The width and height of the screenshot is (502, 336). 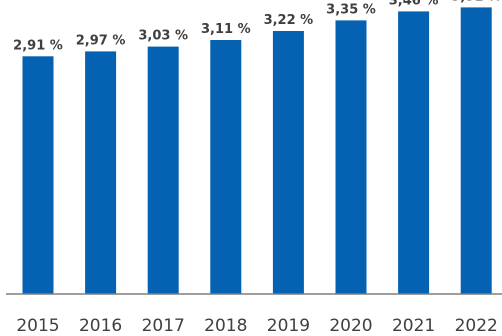 I want to click on x-tick-label-2019: 2019, so click(x=288, y=326).